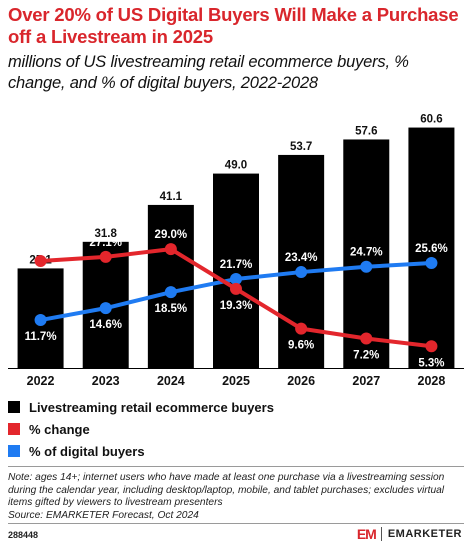  I want to click on point-label-pct-change-2025: 19.3%, so click(236, 306).